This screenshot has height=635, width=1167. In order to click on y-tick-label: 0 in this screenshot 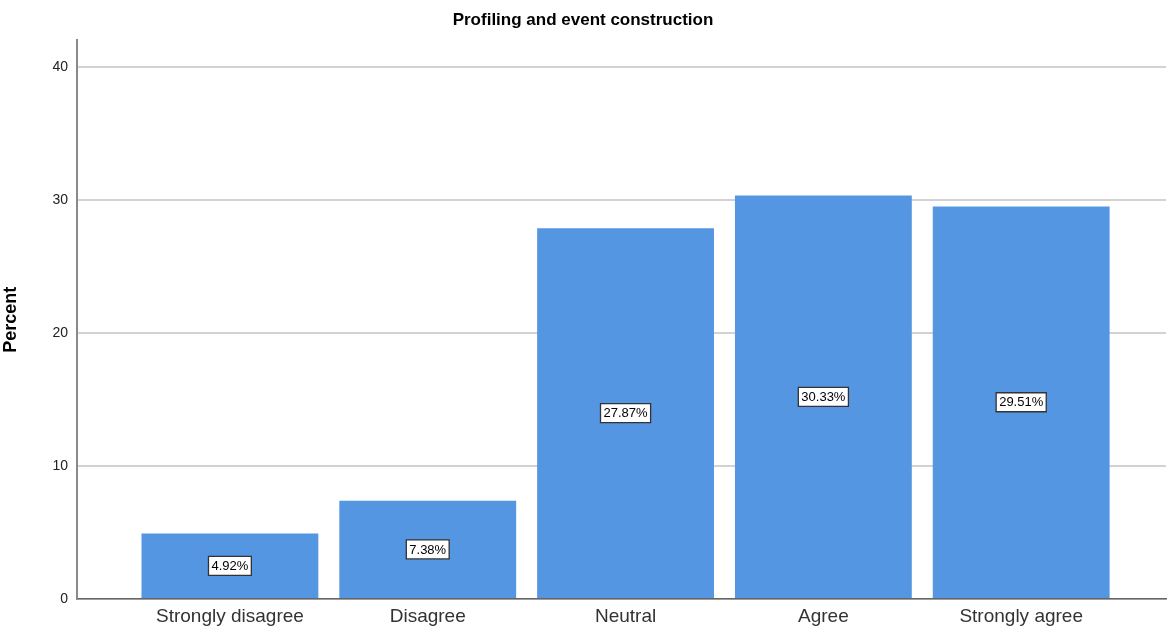, I will do `click(64, 597)`.